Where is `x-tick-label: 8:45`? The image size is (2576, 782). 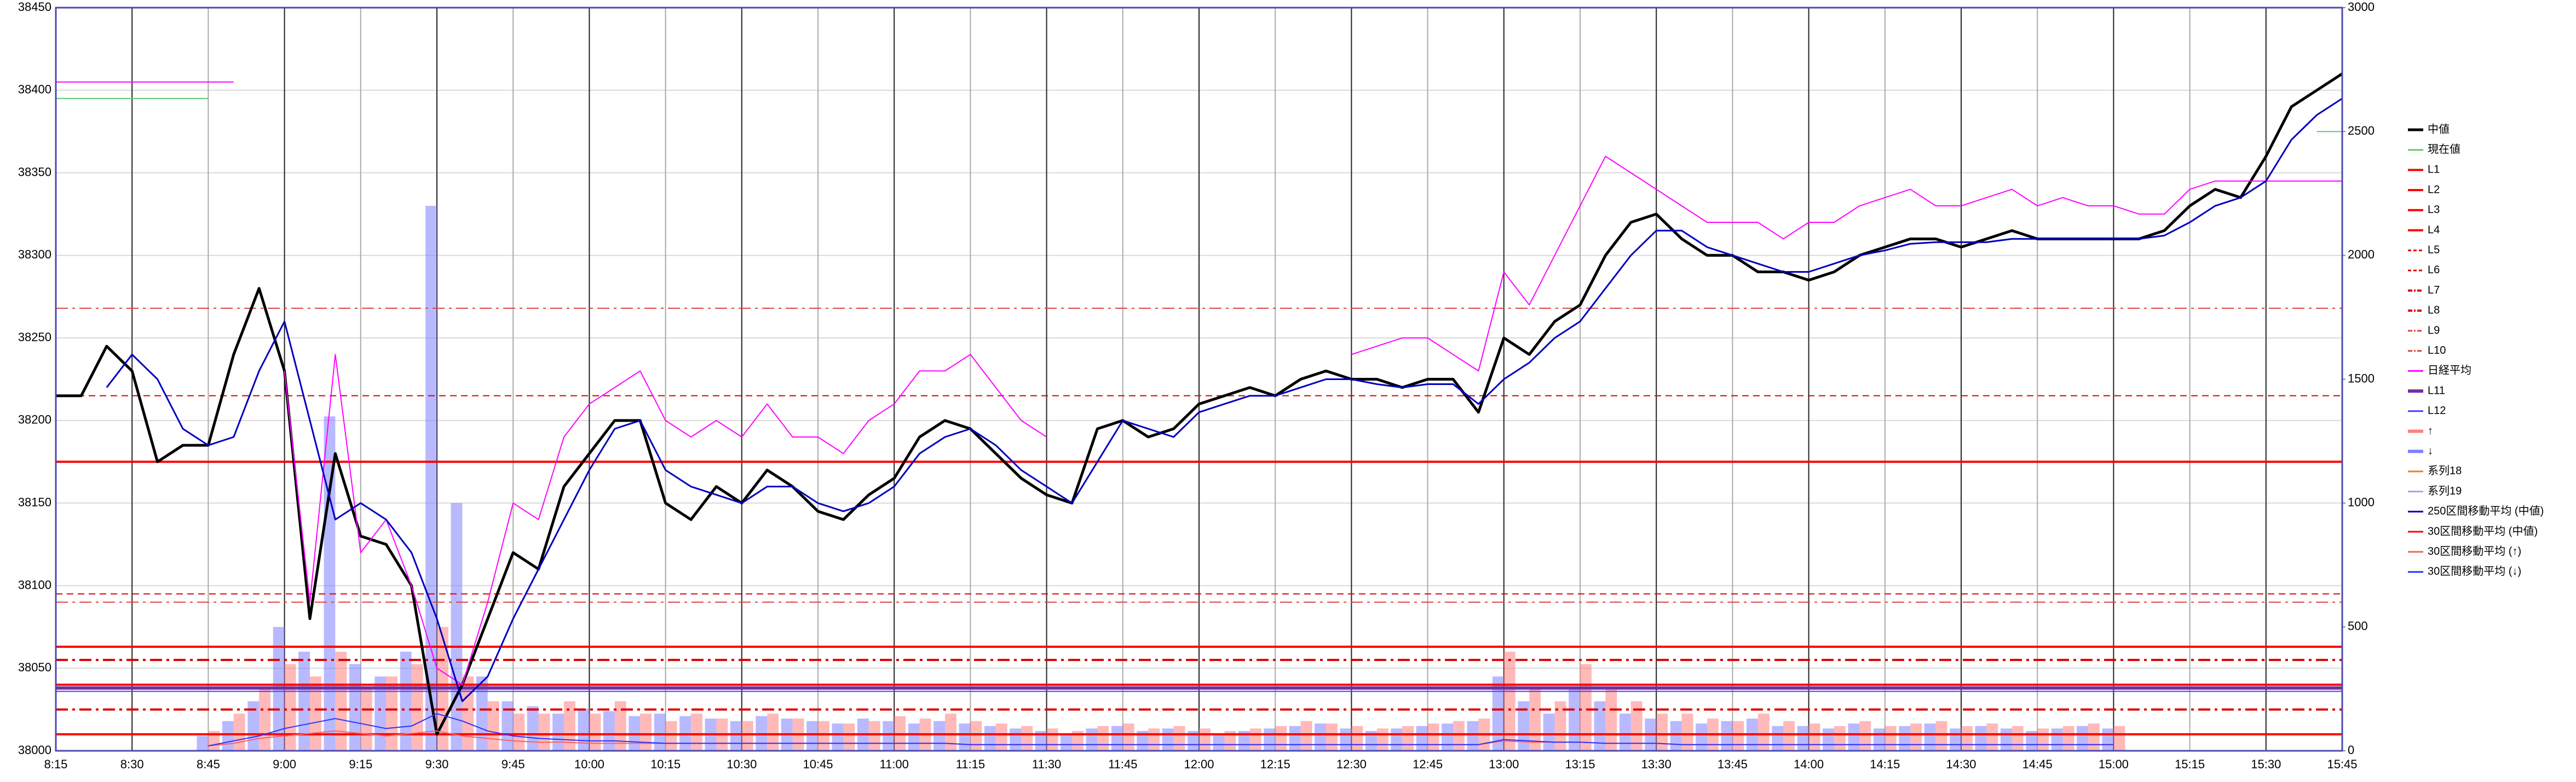 x-tick-label: 8:45 is located at coordinates (208, 764).